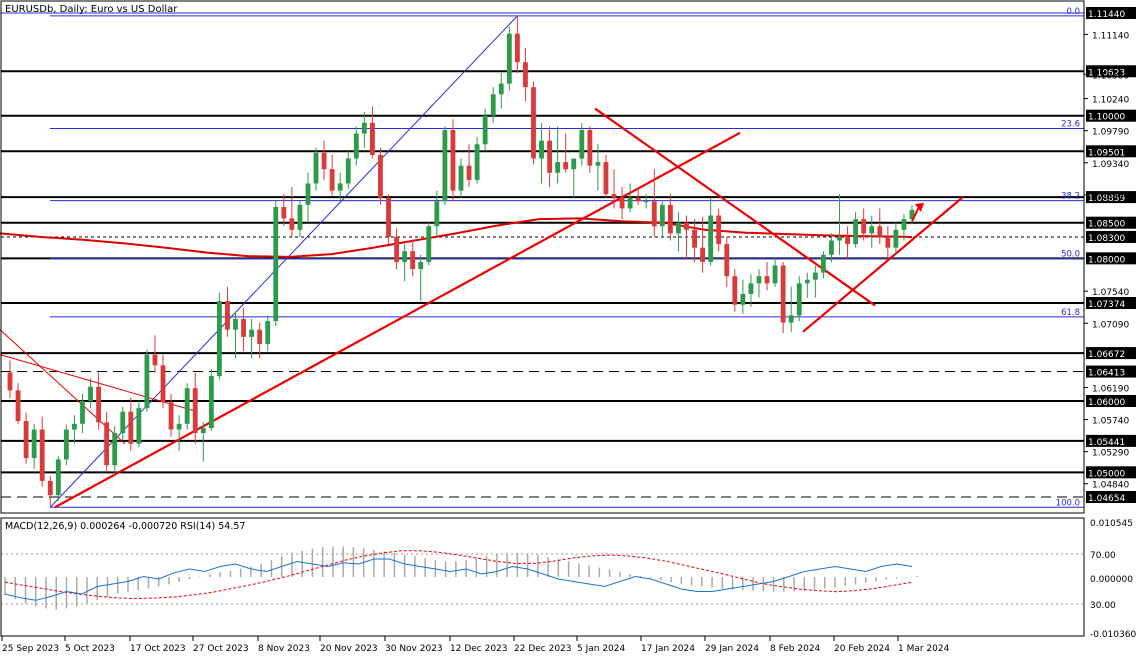 This screenshot has width=1138, height=660. I want to click on x-tick-label: 20 Feb 2024, so click(862, 649).